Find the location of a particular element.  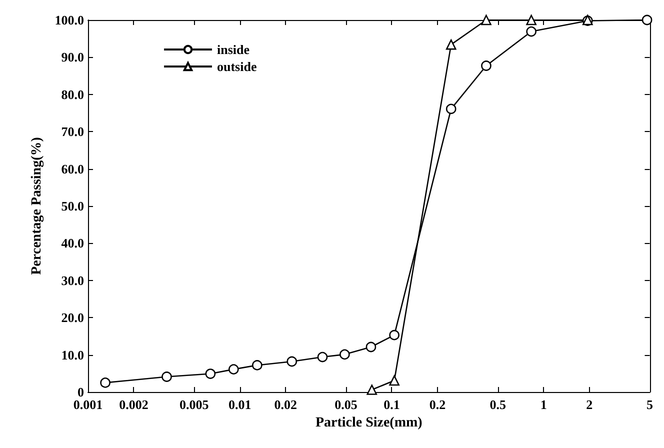

x-tick-label: 2 is located at coordinates (589, 404).